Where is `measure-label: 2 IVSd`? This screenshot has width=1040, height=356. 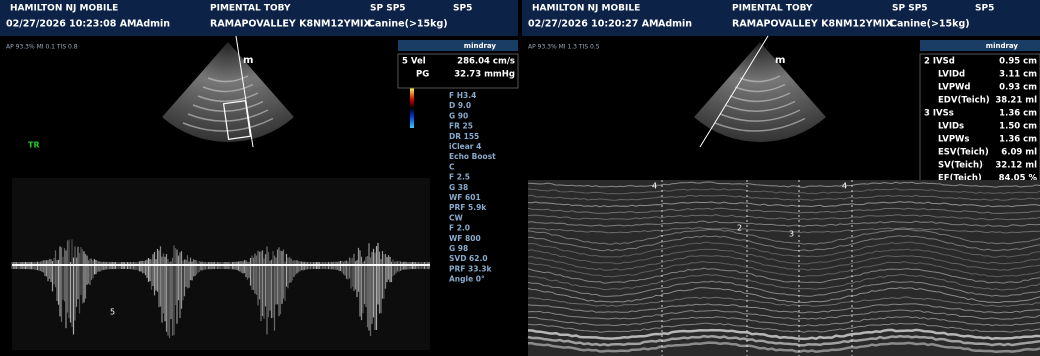 measure-label: 2 IVSd is located at coordinates (939, 62).